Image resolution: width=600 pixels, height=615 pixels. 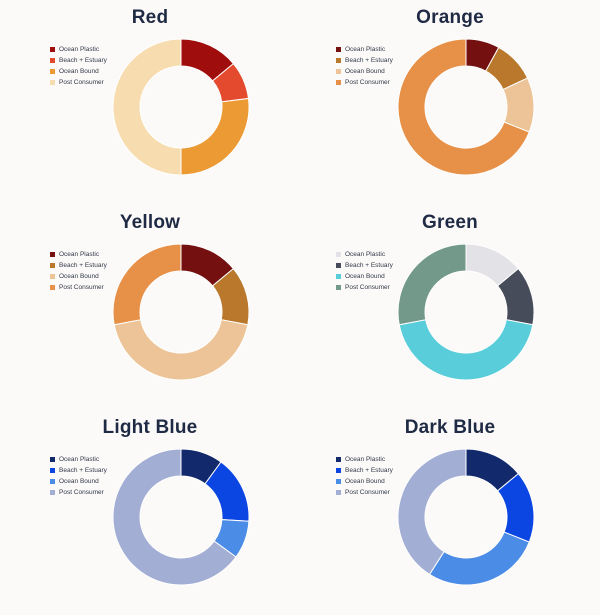 What do you see at coordinates (450, 427) in the screenshot?
I see `chart-title: Dark Blue` at bounding box center [450, 427].